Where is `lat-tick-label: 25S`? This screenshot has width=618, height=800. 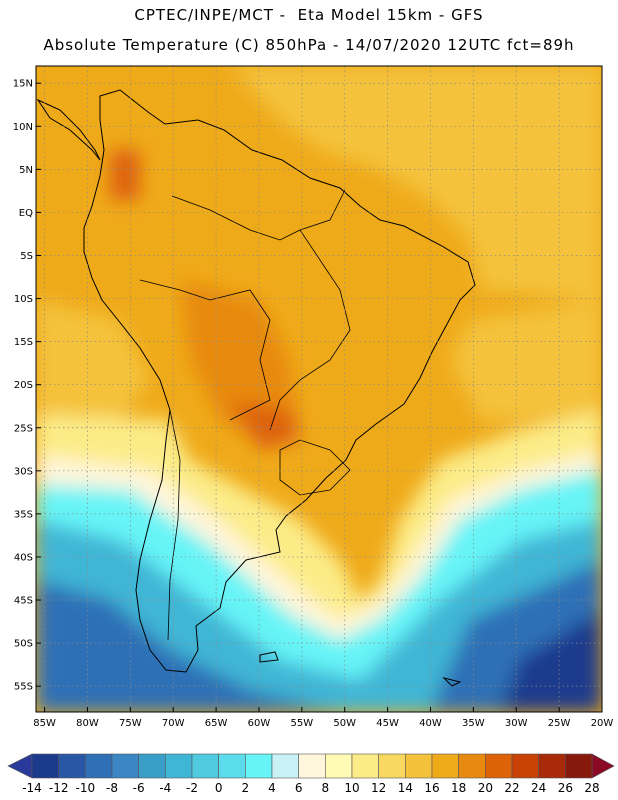 lat-tick-label: 25S is located at coordinates (23, 428).